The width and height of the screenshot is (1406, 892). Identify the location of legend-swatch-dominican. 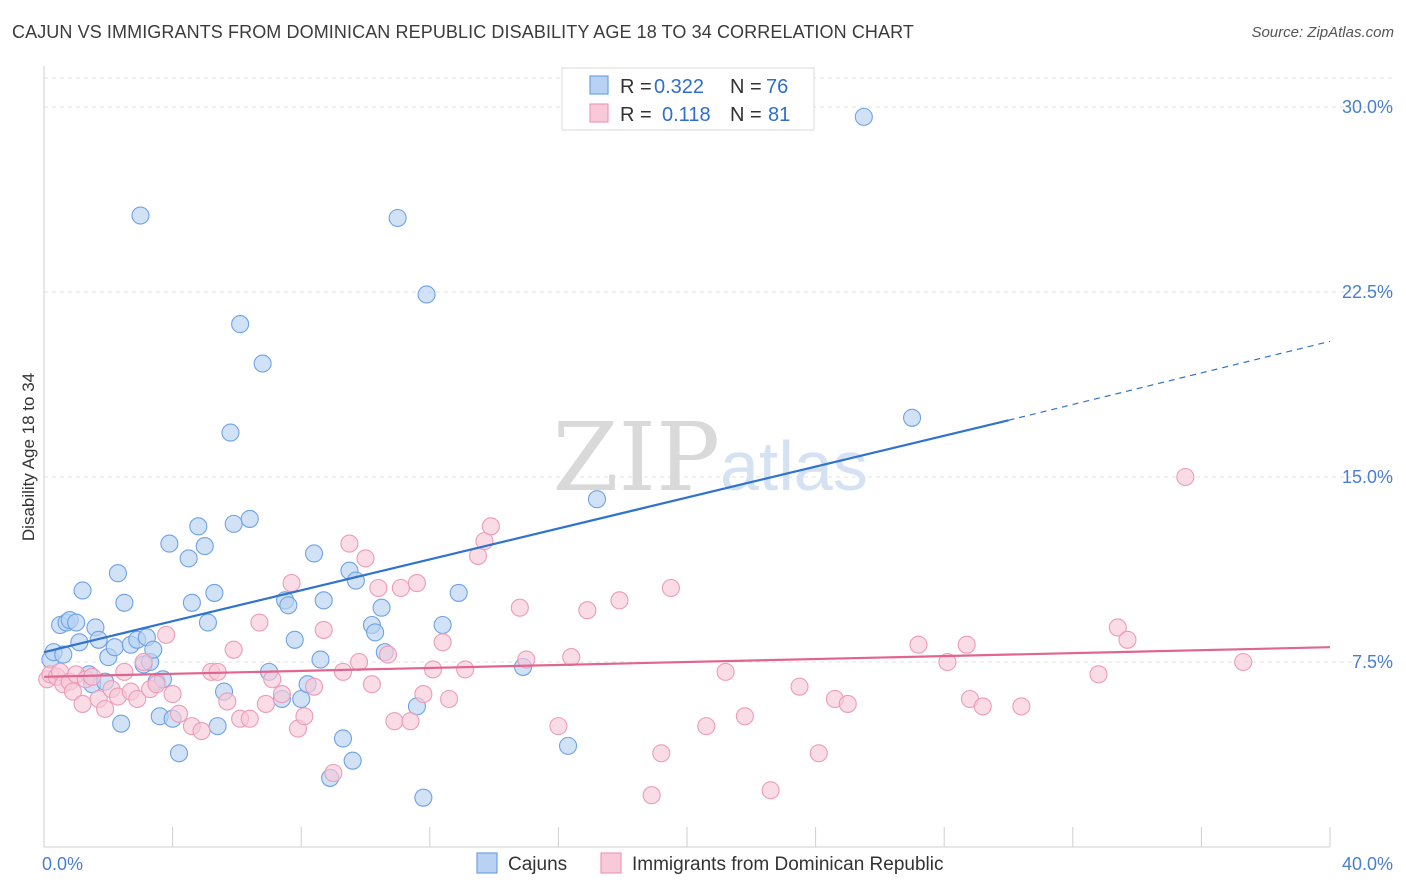
(599, 113).